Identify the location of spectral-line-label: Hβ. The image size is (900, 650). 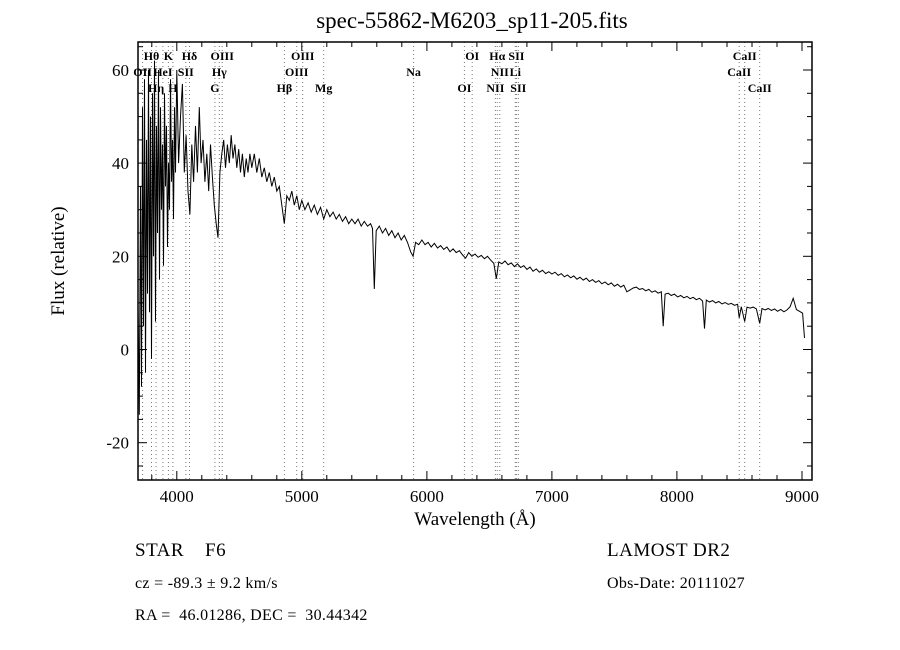
(285, 88).